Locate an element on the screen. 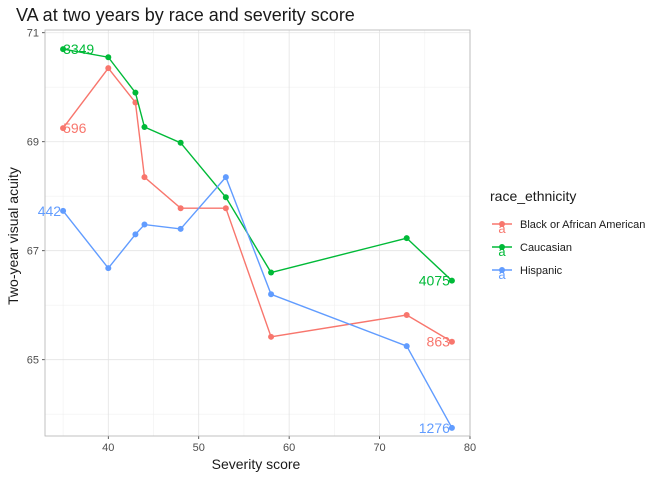 The image size is (672, 480). x-tick-label: 80 is located at coordinates (470, 448).